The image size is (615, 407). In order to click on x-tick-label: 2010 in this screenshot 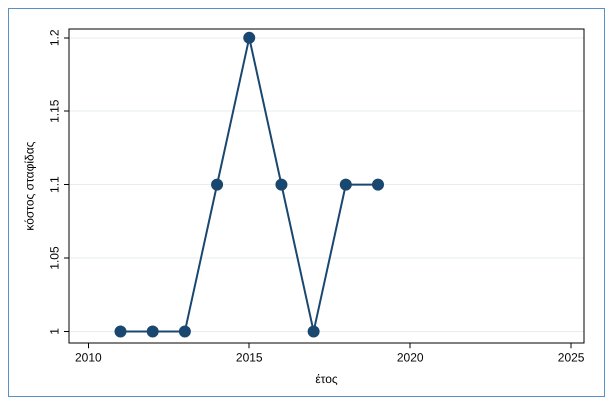, I will do `click(88, 357)`.